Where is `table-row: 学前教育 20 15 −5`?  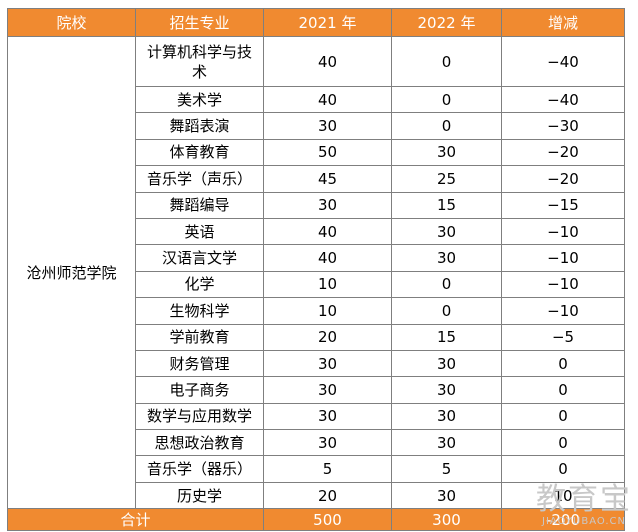 table-row: 学前教育 20 15 −5 is located at coordinates (316, 337).